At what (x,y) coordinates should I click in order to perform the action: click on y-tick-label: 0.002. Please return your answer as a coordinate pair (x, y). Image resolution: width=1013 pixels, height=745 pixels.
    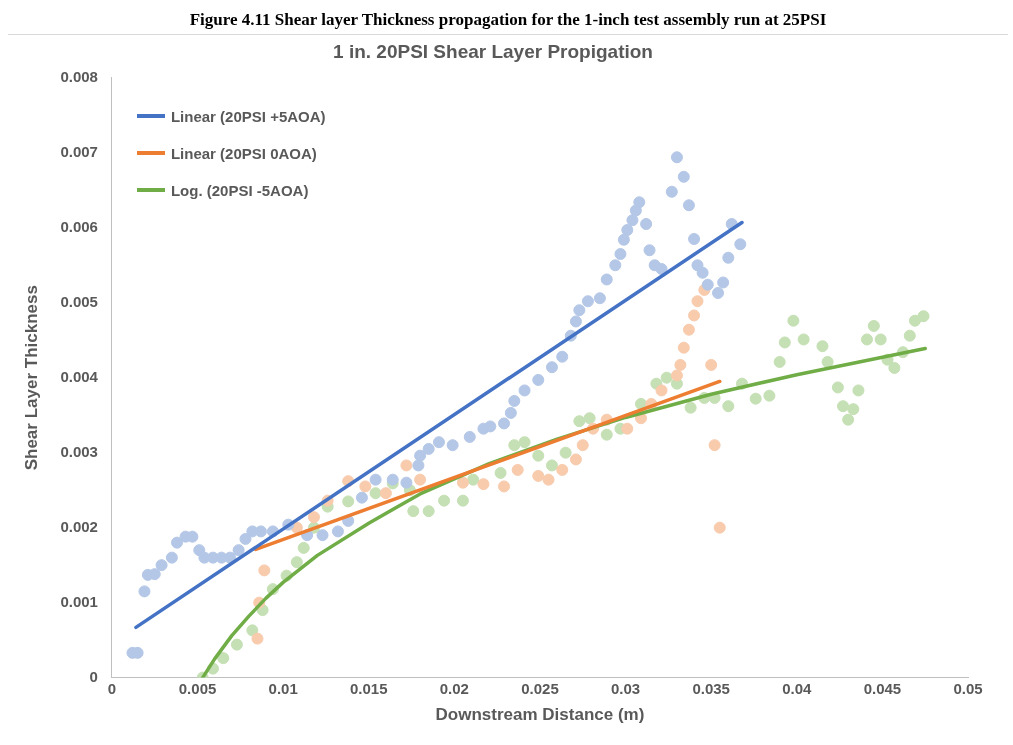
    Looking at the image, I should click on (79, 526).